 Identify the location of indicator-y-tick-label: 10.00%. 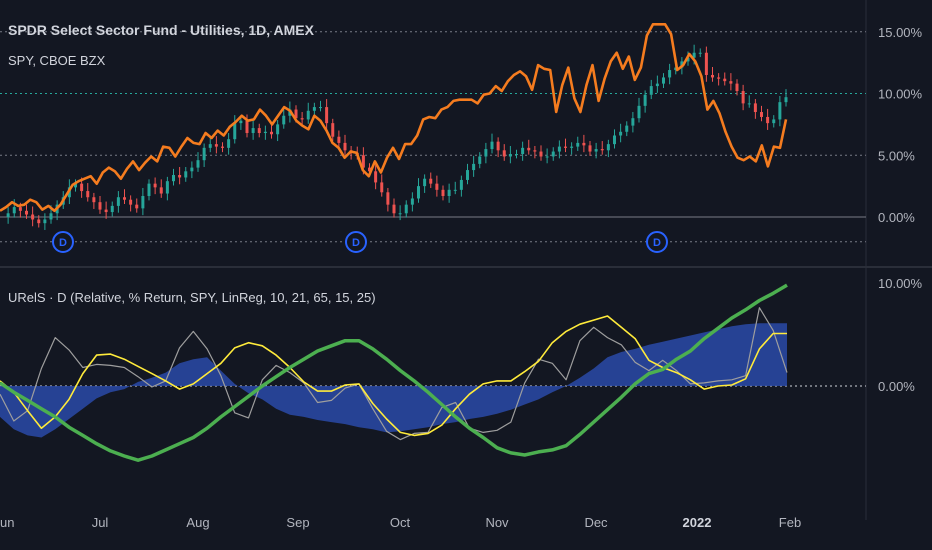
(900, 283).